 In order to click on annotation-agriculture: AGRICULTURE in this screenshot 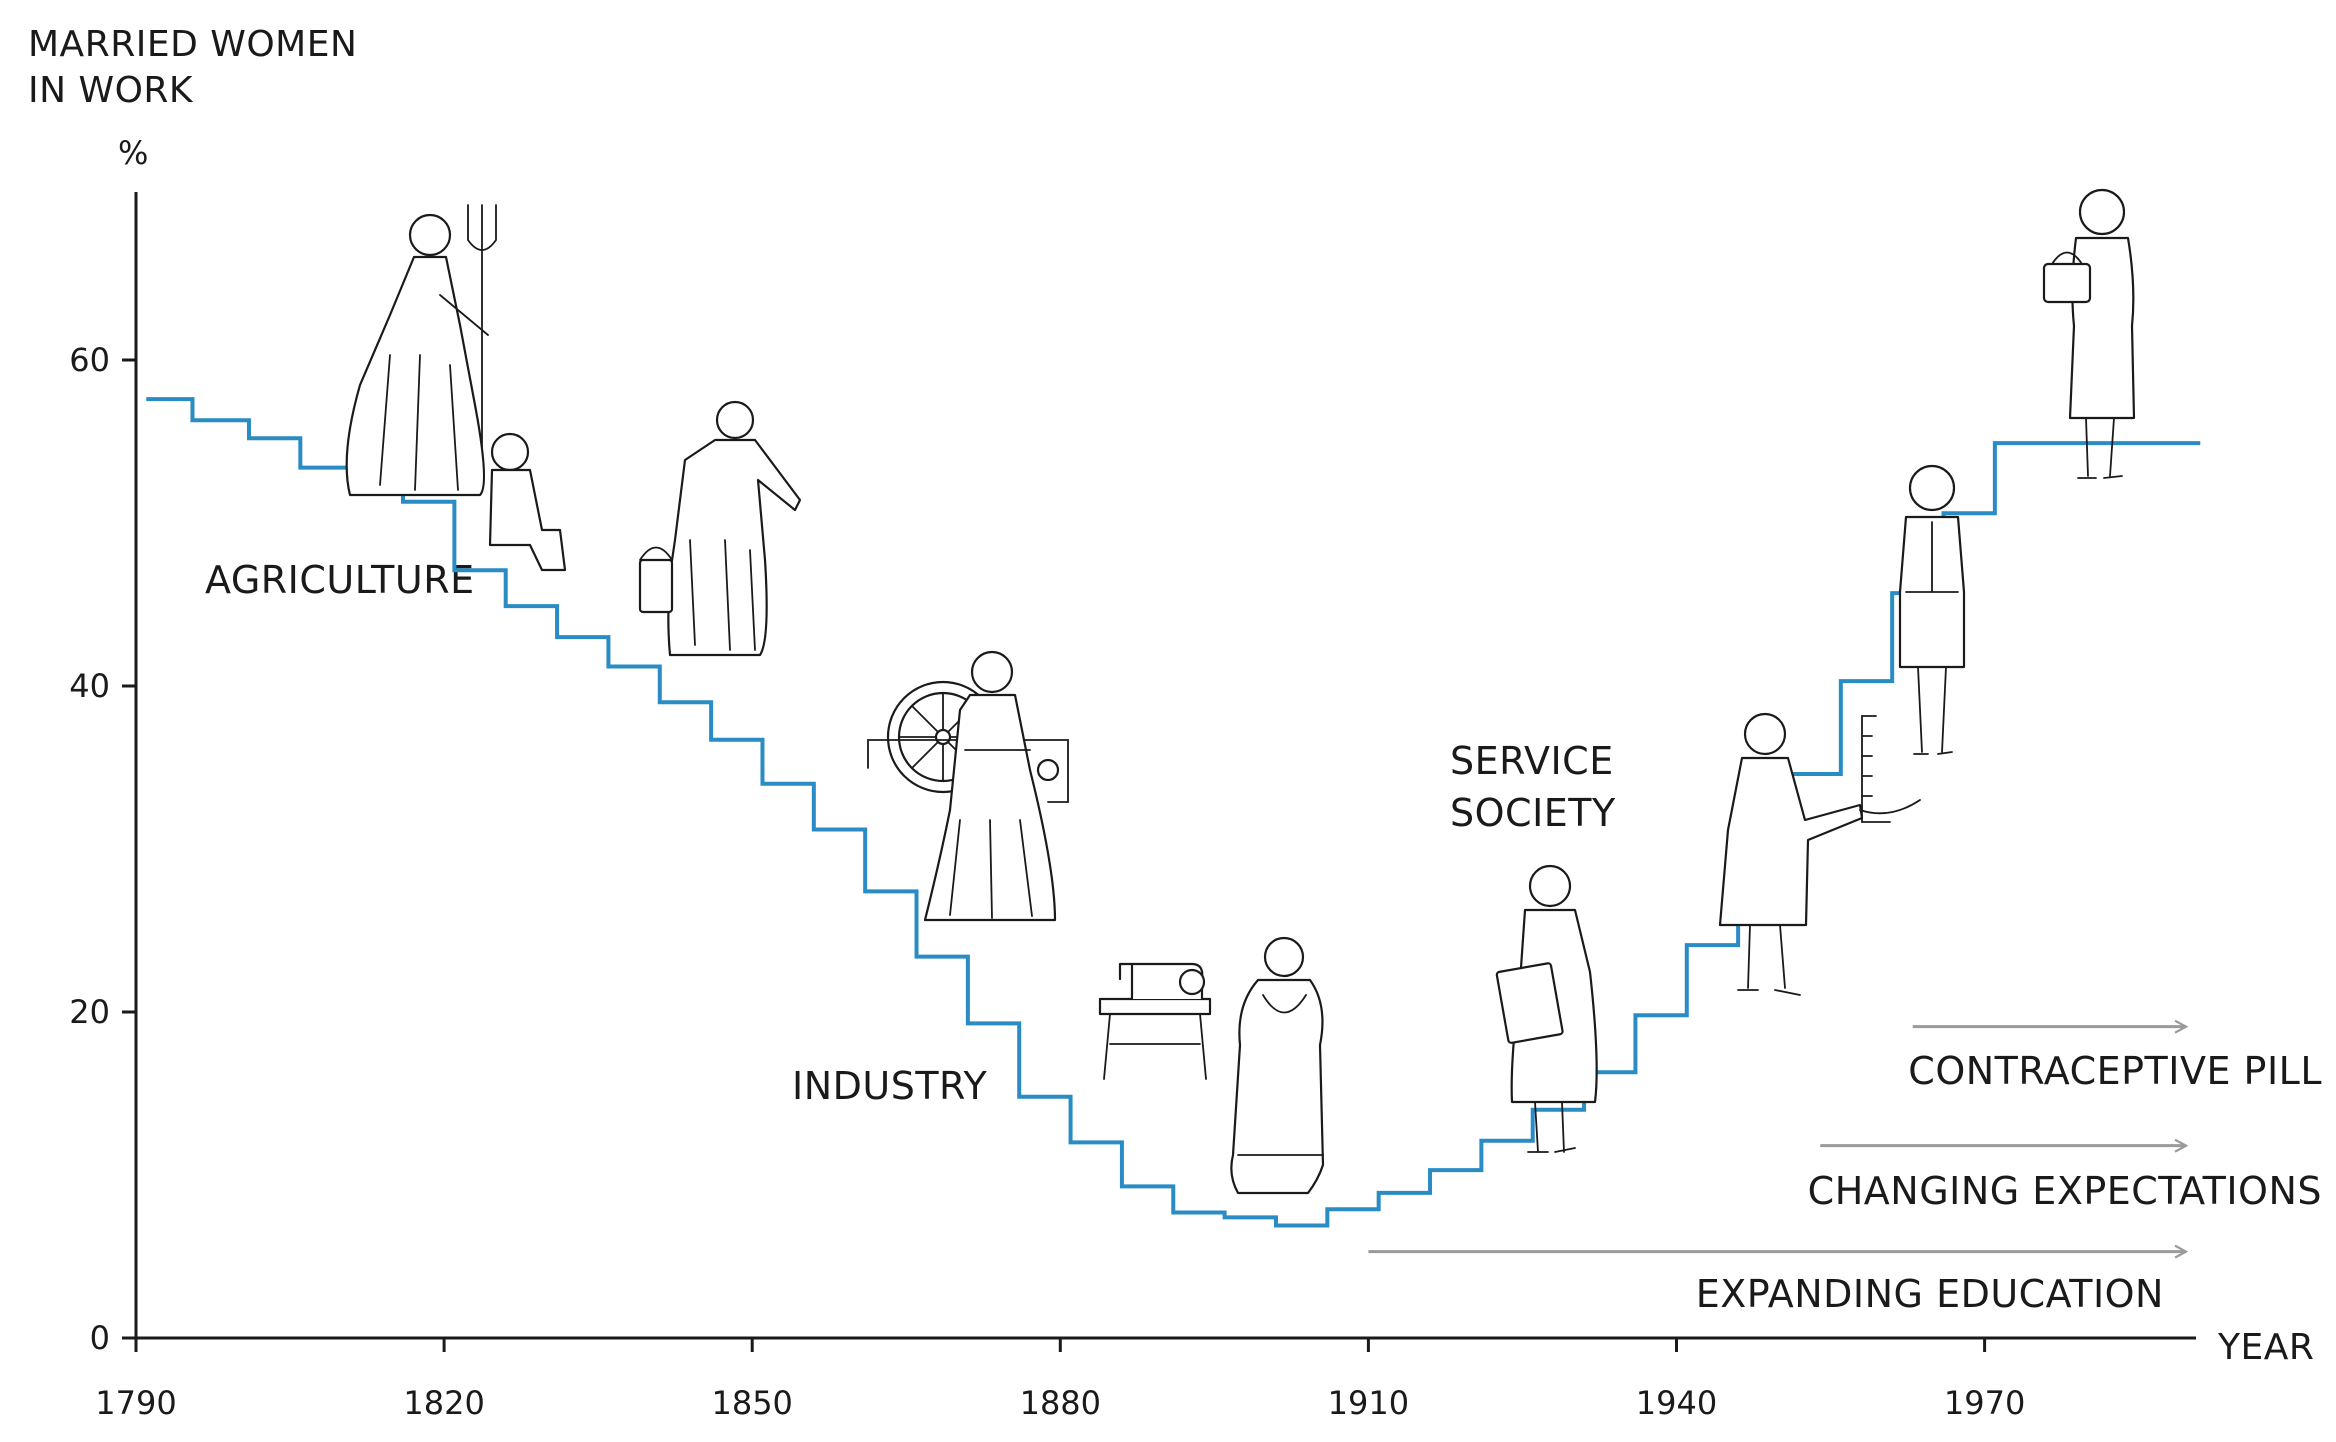, I will do `click(340, 580)`.